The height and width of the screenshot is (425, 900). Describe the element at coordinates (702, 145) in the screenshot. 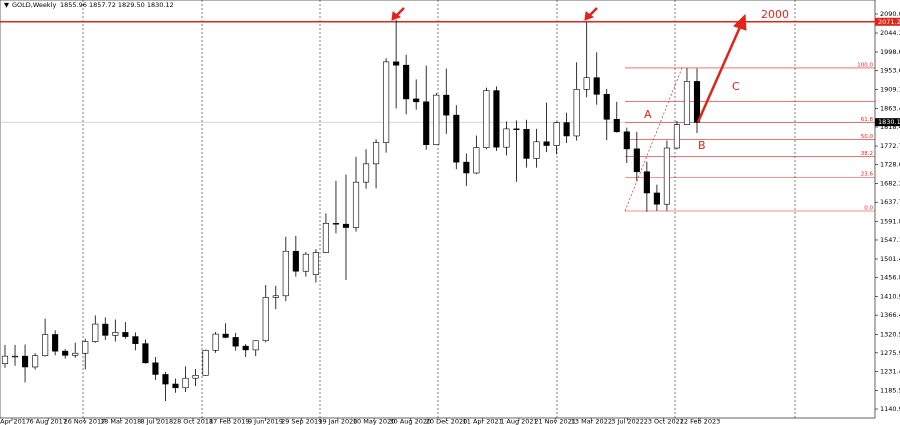

I see `annotation: B` at that location.